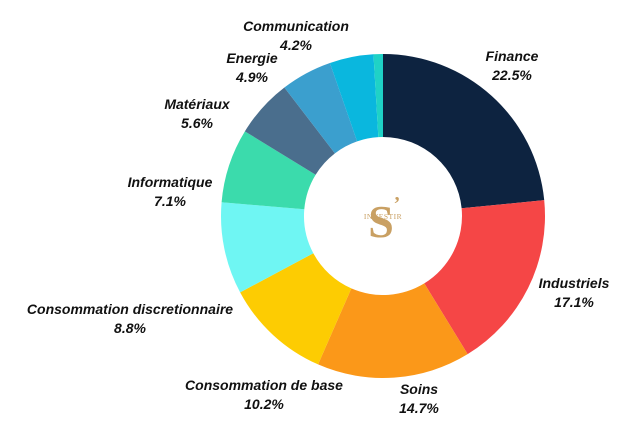  I want to click on slice-label-consommation-discretionnaire: Consommation discretionnaire 8.8%, so click(130, 318).